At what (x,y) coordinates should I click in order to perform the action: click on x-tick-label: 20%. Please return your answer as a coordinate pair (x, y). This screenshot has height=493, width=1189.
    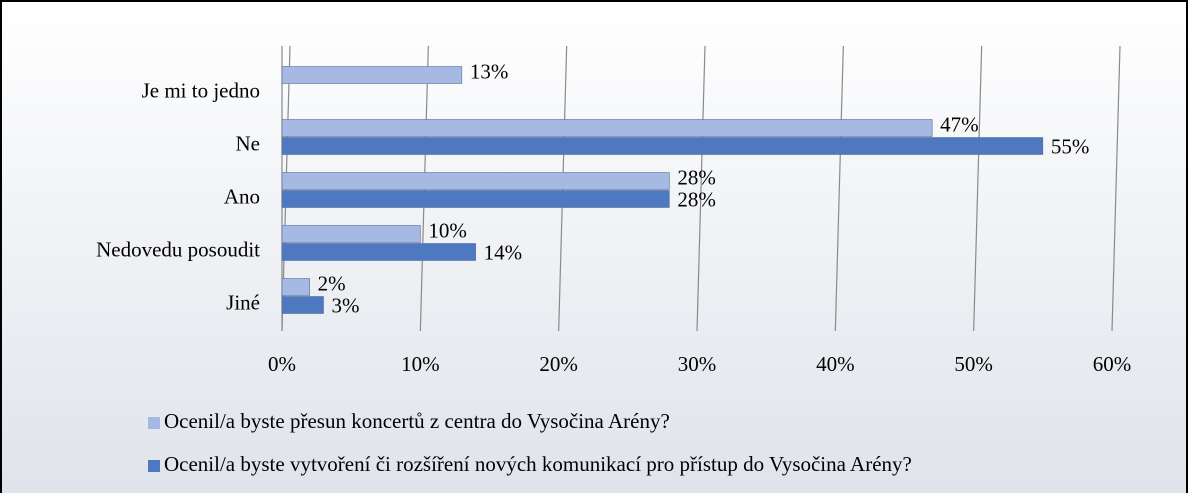
    Looking at the image, I should click on (558, 364).